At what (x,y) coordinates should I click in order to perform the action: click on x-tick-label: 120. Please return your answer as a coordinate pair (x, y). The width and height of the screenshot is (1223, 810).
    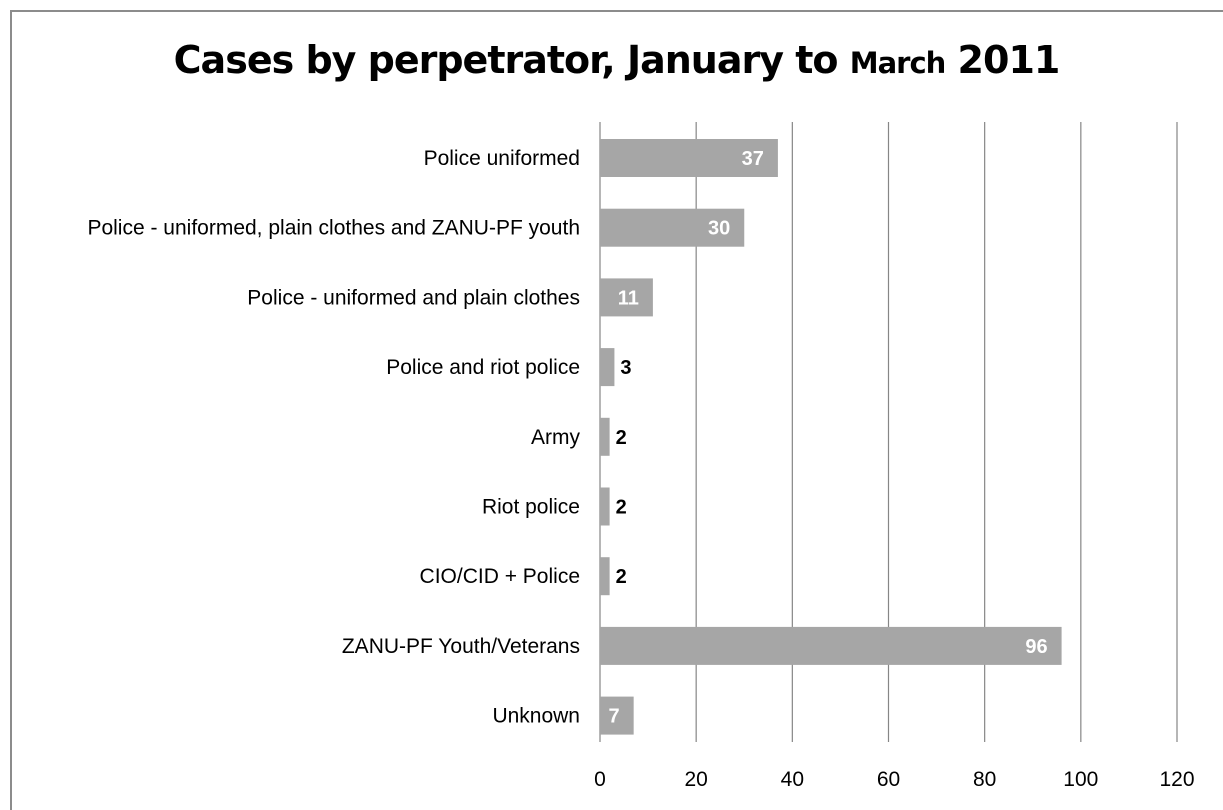
    Looking at the image, I should click on (1176, 779).